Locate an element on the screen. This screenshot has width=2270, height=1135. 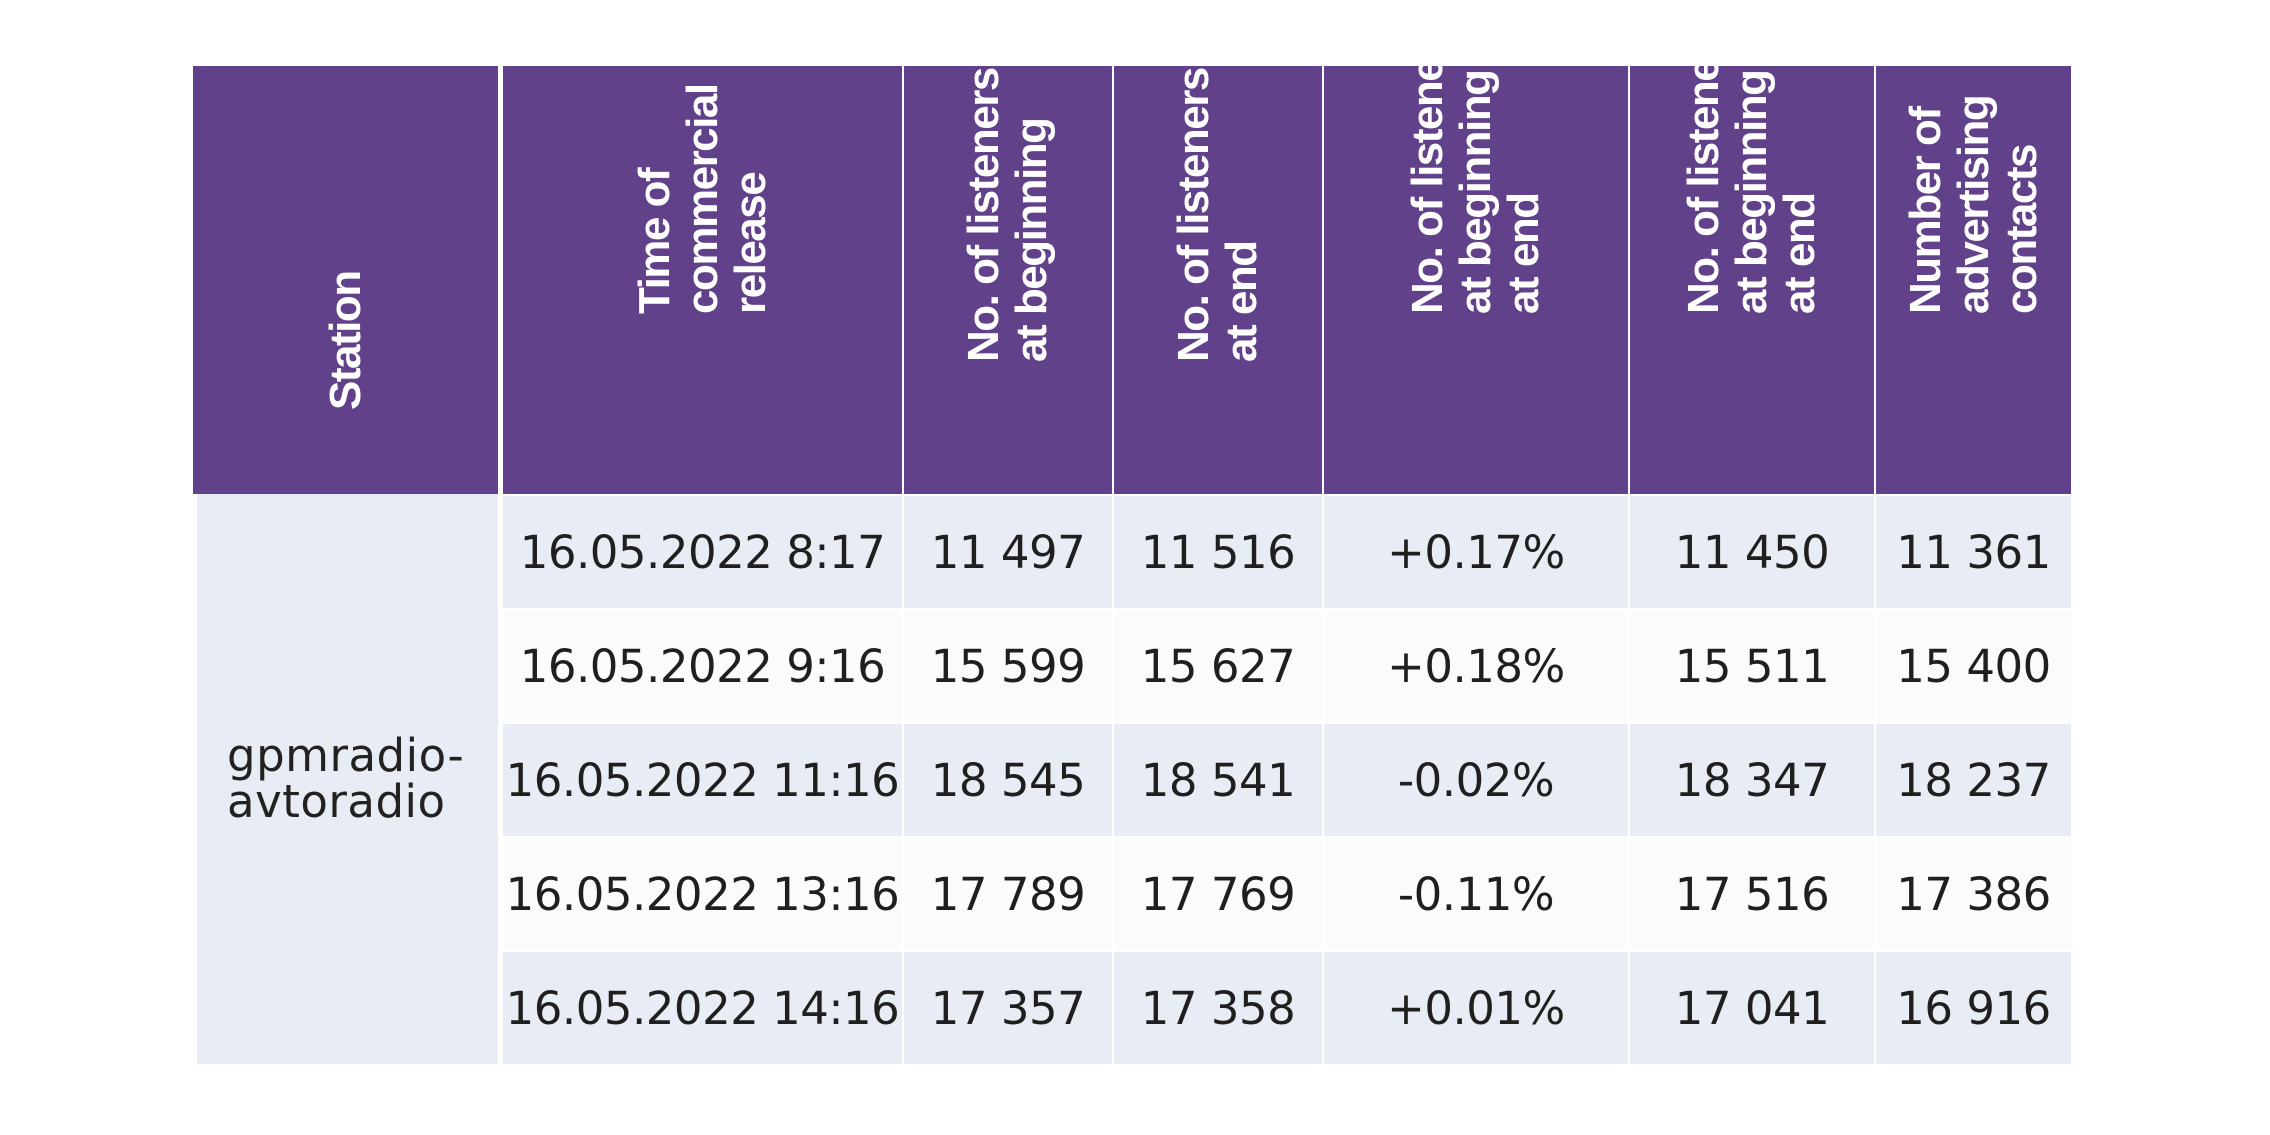
cell-time: 16.05.2022 13:16 is located at coordinates (702, 894).